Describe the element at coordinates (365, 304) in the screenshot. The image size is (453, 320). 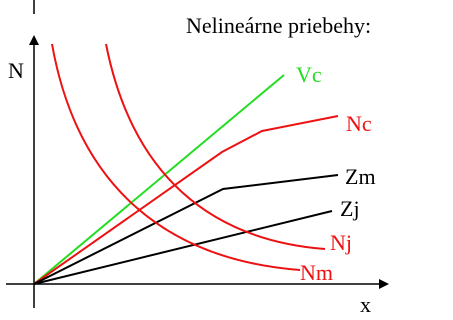
I see `x-axis-label: x` at that location.